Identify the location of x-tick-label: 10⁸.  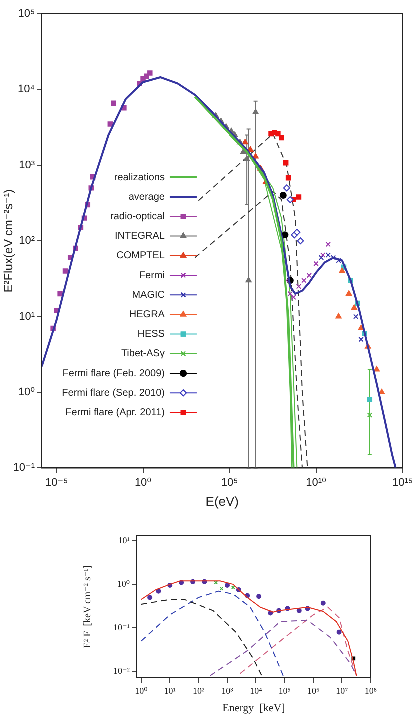
(370, 691).